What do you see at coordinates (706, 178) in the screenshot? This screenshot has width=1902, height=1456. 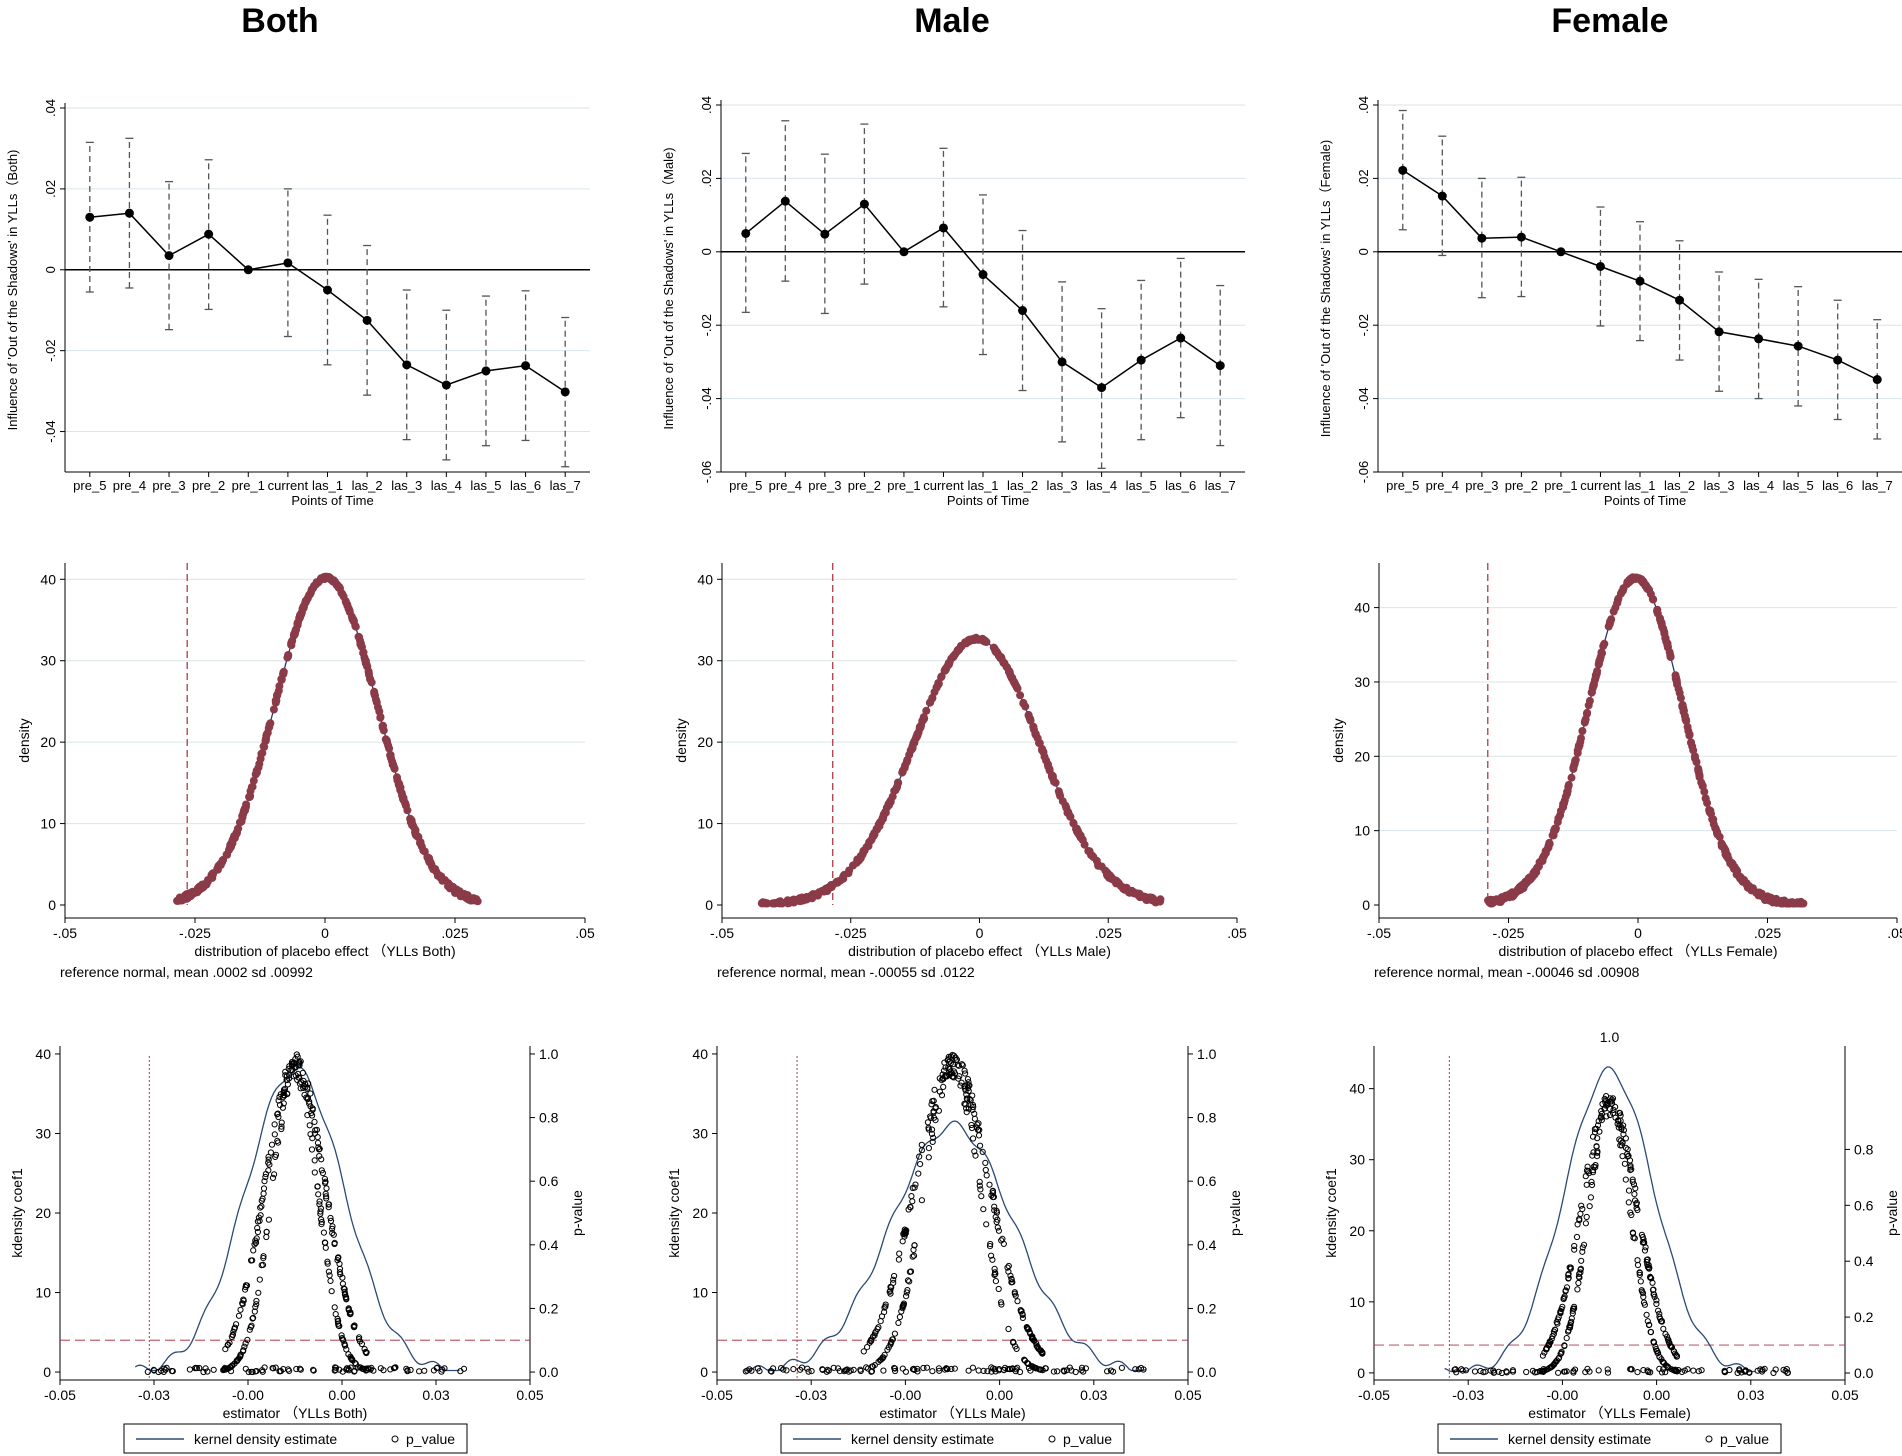 I see `y-tick-label: .02` at bounding box center [706, 178].